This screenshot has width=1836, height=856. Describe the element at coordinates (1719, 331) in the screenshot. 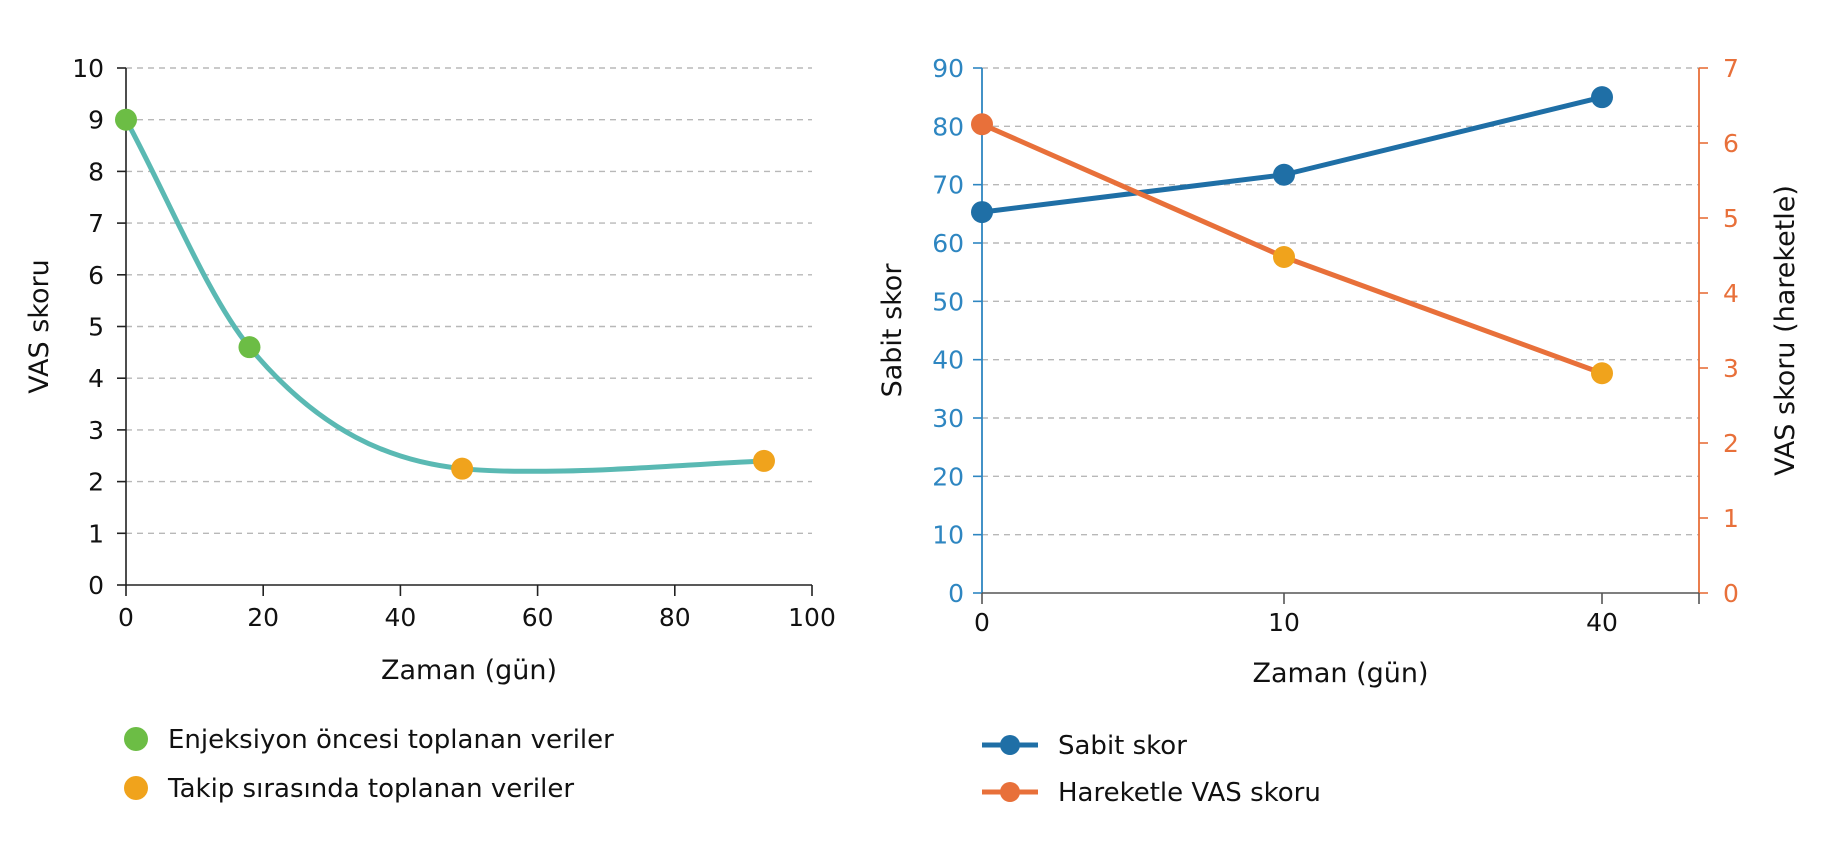

I see `right-secondary-y-ticks: 0 1 2 3 4 5 6 7` at that location.